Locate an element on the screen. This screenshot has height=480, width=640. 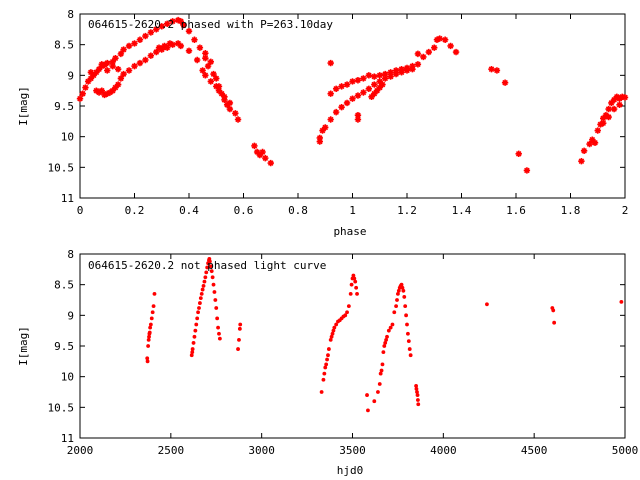
x-tick-label: 5000 is located at coordinates (625, 450).